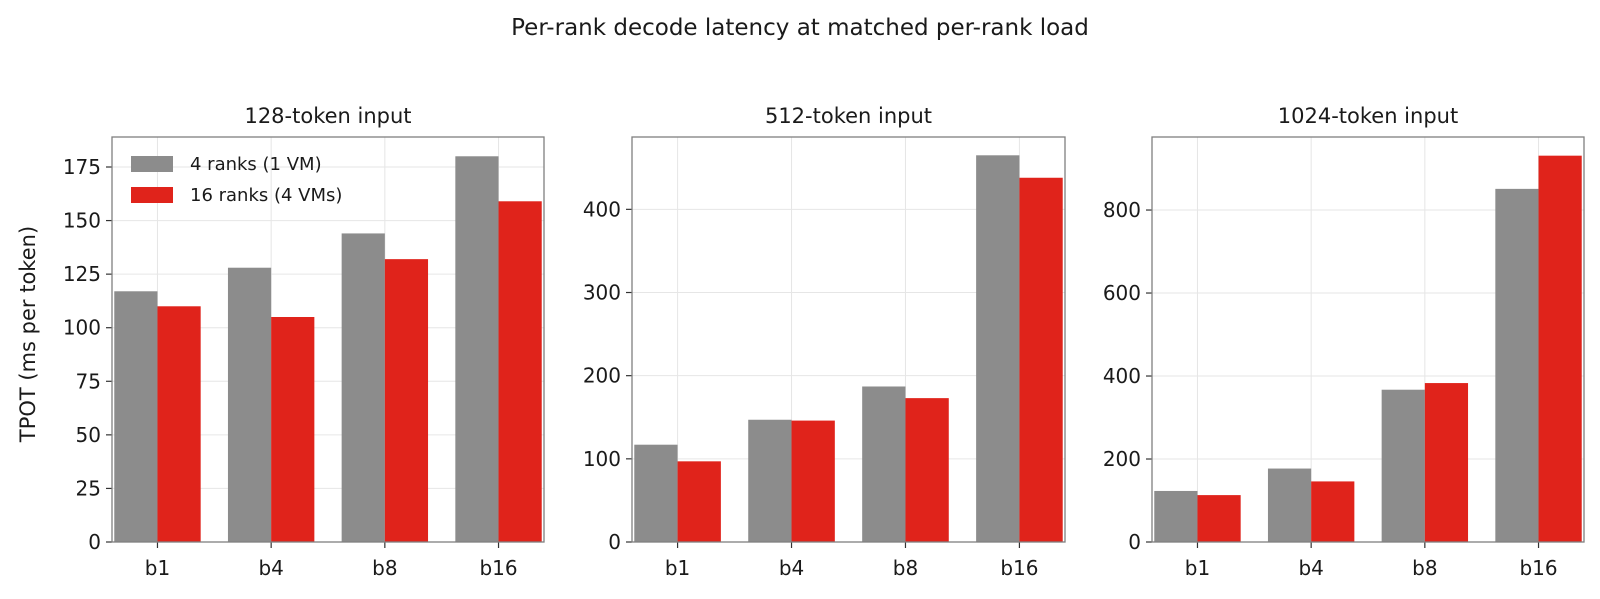 This screenshot has height=599, width=1600. What do you see at coordinates (82, 274) in the screenshot?
I see `y-tick-label: 125` at bounding box center [82, 274].